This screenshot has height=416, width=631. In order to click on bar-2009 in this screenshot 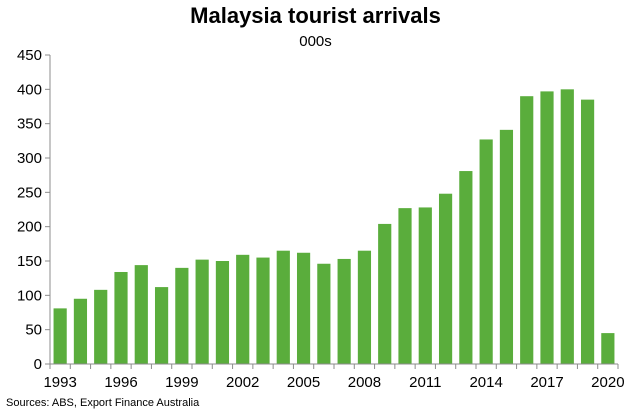, I will do `click(384, 294)`.